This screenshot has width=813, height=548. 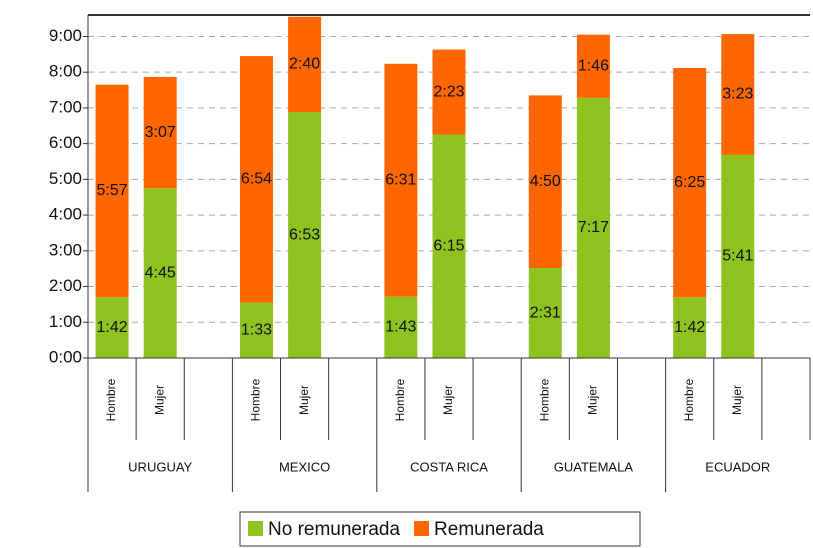 I want to click on group-label: URUGUAY, so click(x=160, y=466).